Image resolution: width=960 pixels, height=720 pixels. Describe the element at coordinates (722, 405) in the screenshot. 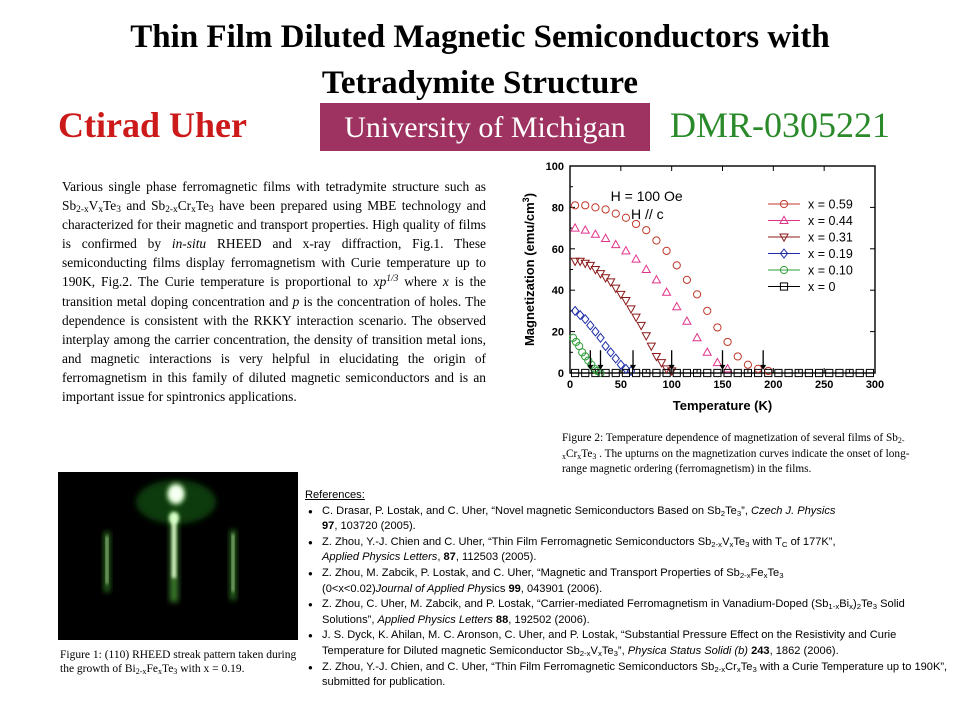

I see `x-axis-label: Temperature (K)` at that location.